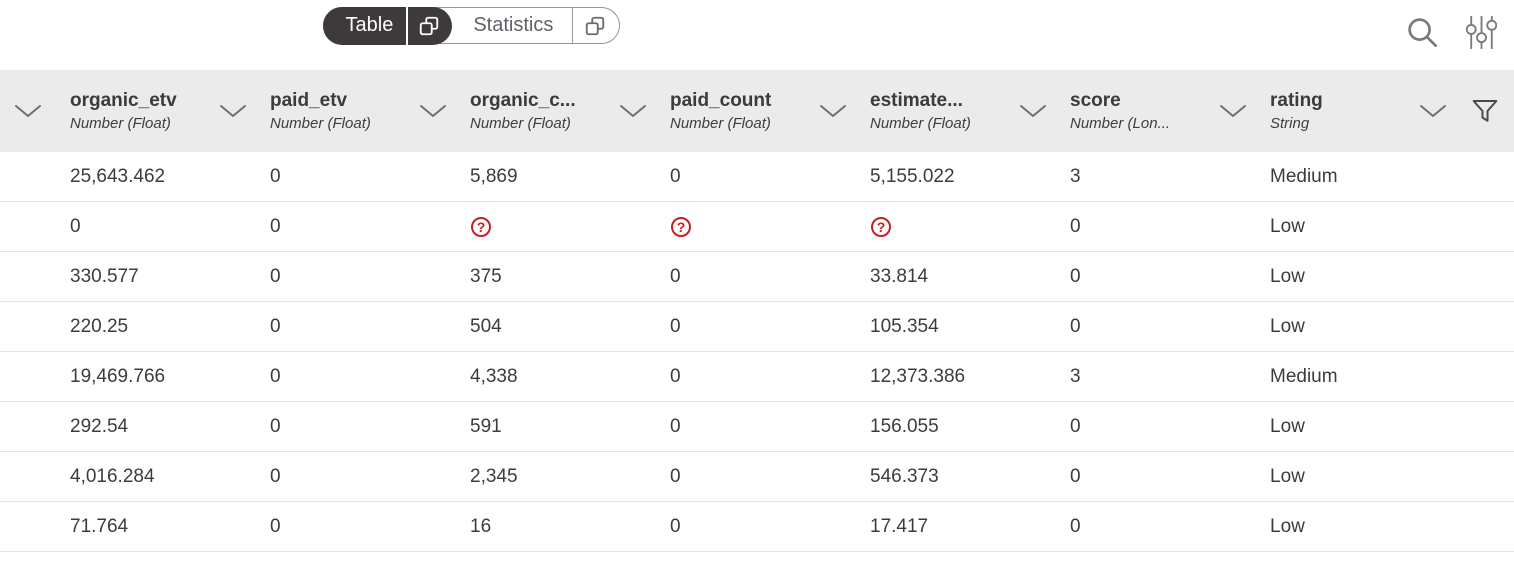  I want to click on popout-table-button, so click(430, 26).